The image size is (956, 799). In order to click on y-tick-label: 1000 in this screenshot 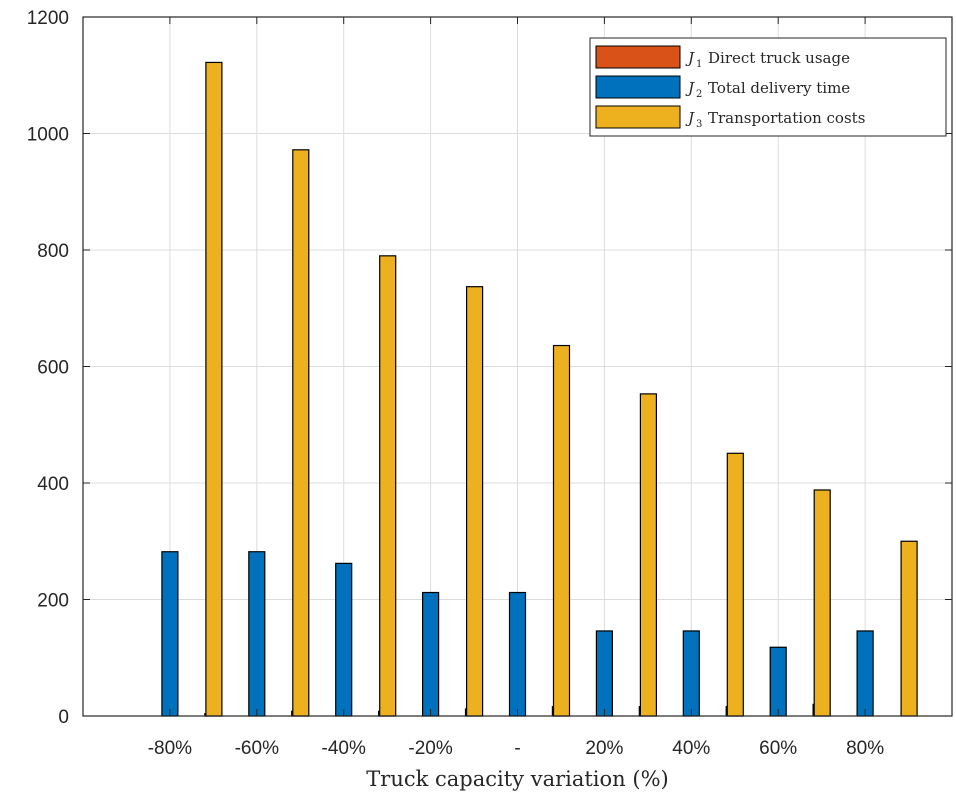, I will do `click(48, 135)`.